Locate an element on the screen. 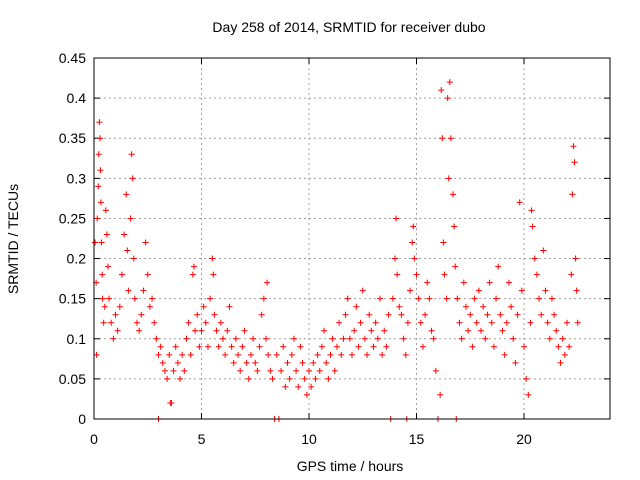 This screenshot has height=480, width=640. x-tick-label: 0 is located at coordinates (94, 439).